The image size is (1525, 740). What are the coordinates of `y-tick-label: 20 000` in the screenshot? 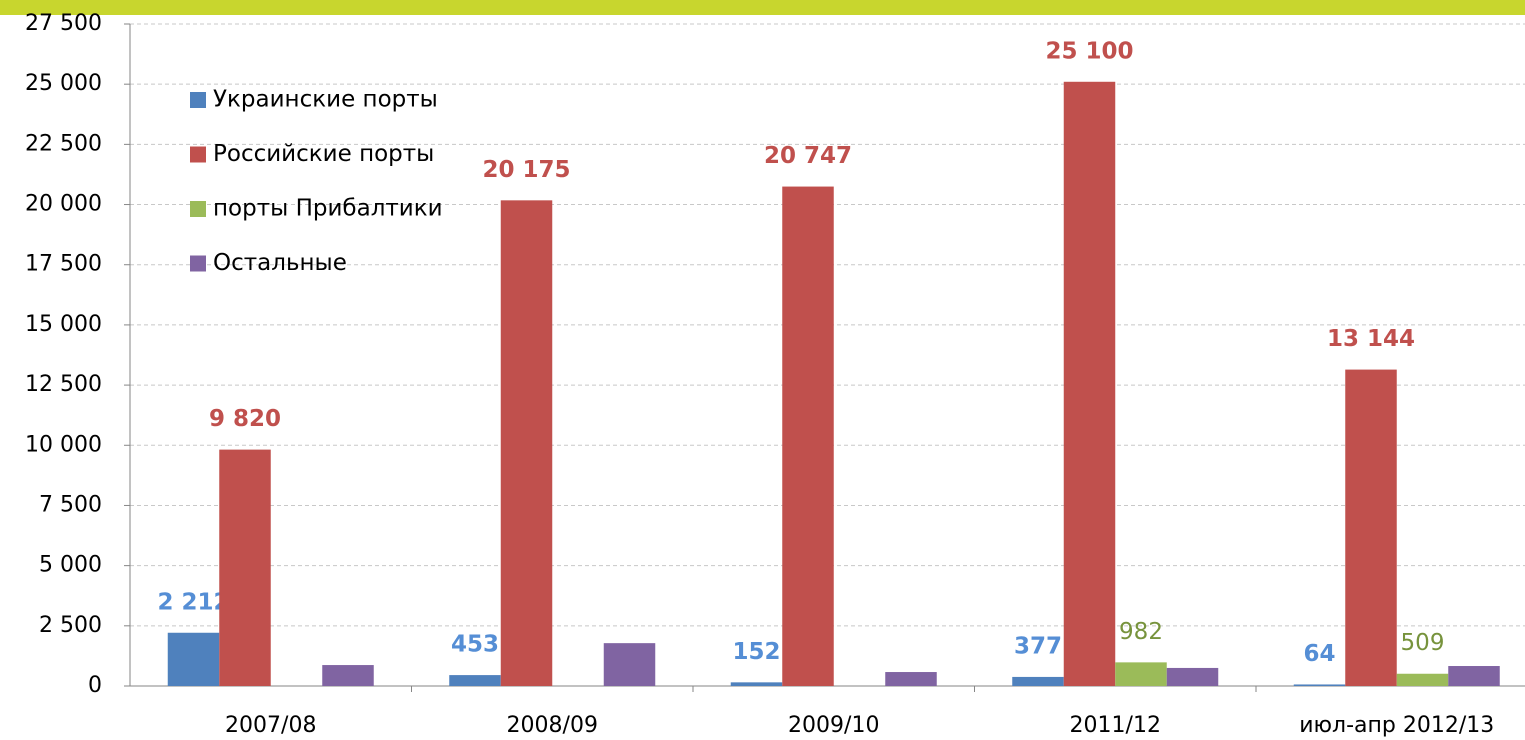 It's located at (63, 204).